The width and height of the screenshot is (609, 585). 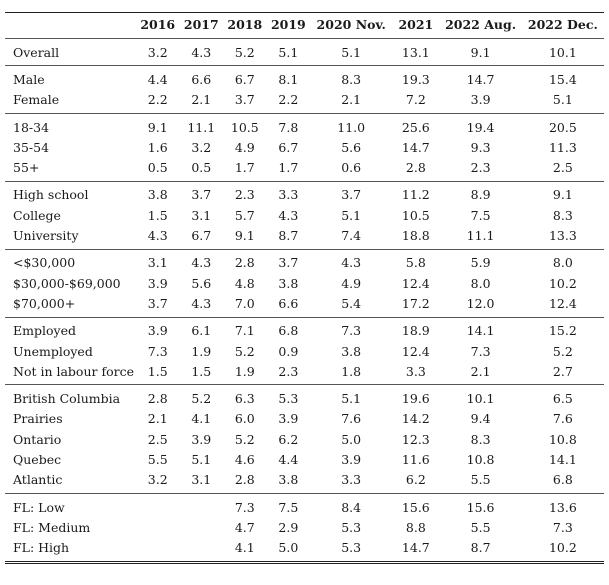 What do you see at coordinates (480, 147) in the screenshot?
I see `table-cell: 9.3` at bounding box center [480, 147].